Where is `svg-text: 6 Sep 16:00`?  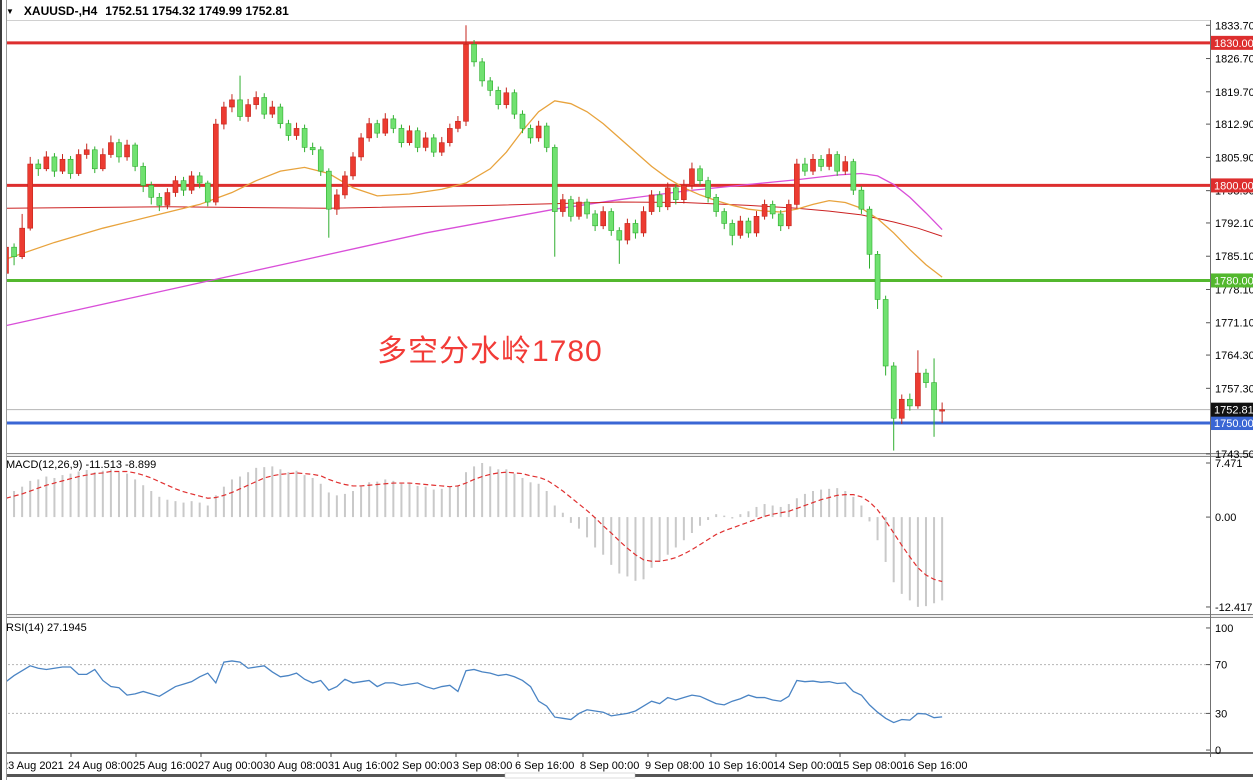
svg-text: 6 Sep 16:00 is located at coordinates (544, 766).